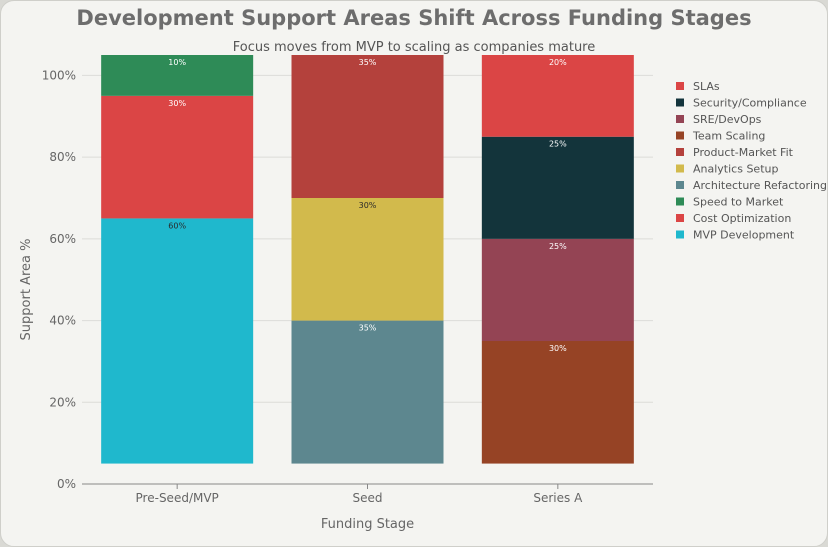 The image size is (828, 547). I want to click on legend-label: Architecture Refactoring, so click(760, 185).